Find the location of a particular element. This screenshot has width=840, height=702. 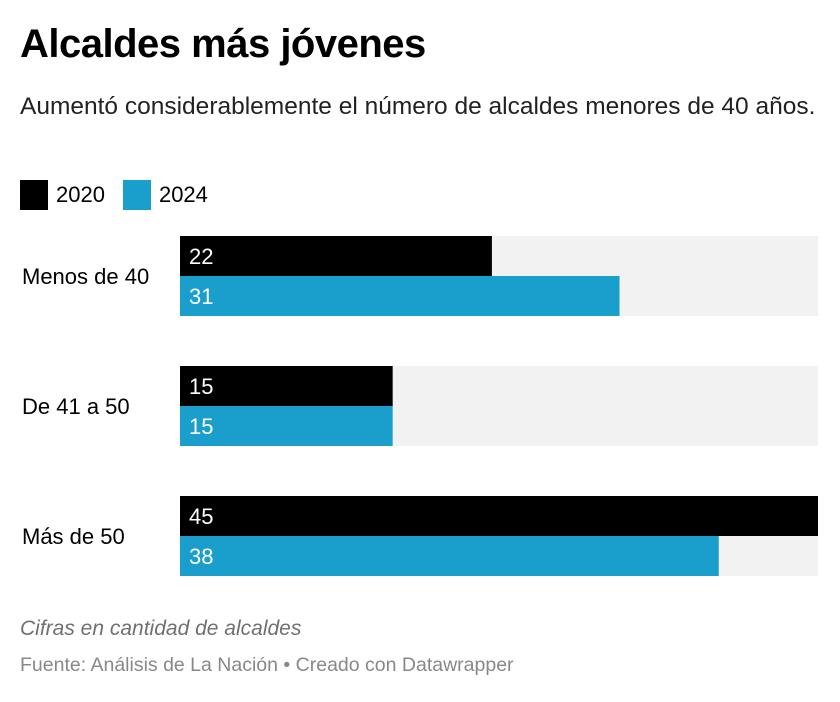

legend-swatch-2020 is located at coordinates (34, 195).